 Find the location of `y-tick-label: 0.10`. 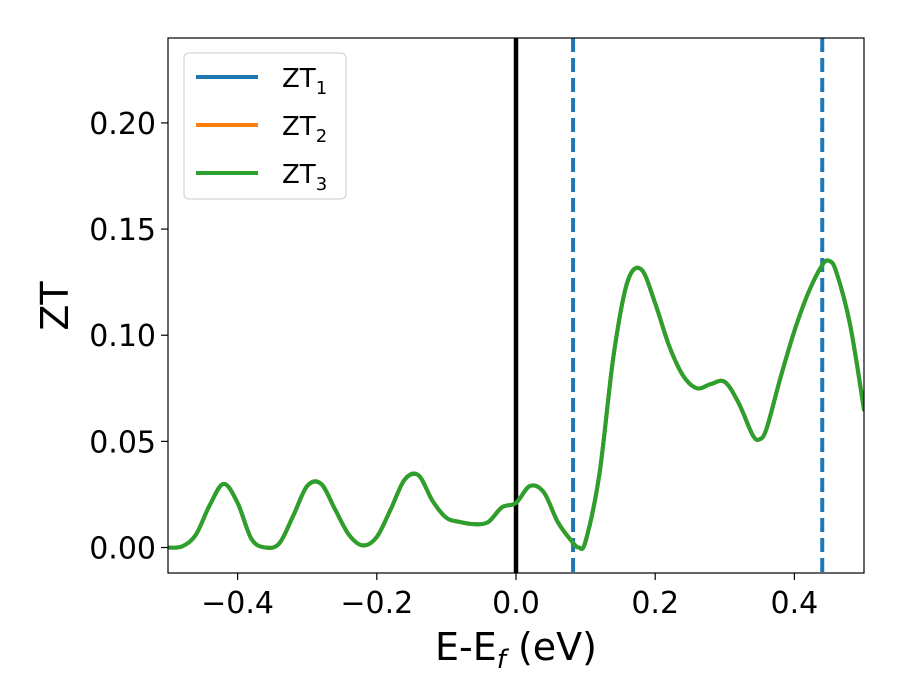

y-tick-label: 0.10 is located at coordinates (122, 336).